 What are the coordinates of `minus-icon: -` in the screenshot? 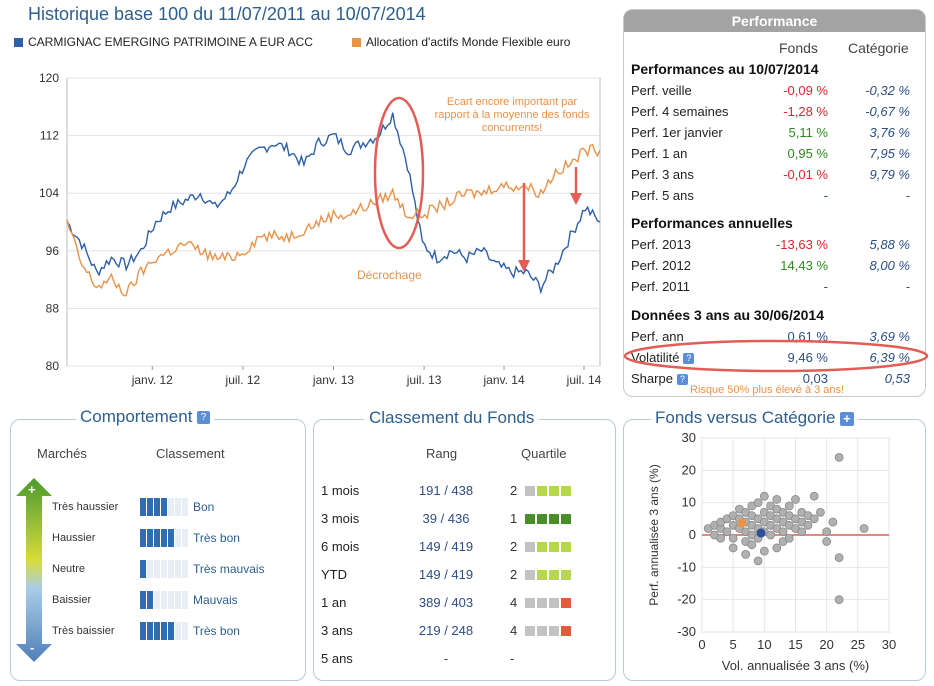 It's located at (32, 647).